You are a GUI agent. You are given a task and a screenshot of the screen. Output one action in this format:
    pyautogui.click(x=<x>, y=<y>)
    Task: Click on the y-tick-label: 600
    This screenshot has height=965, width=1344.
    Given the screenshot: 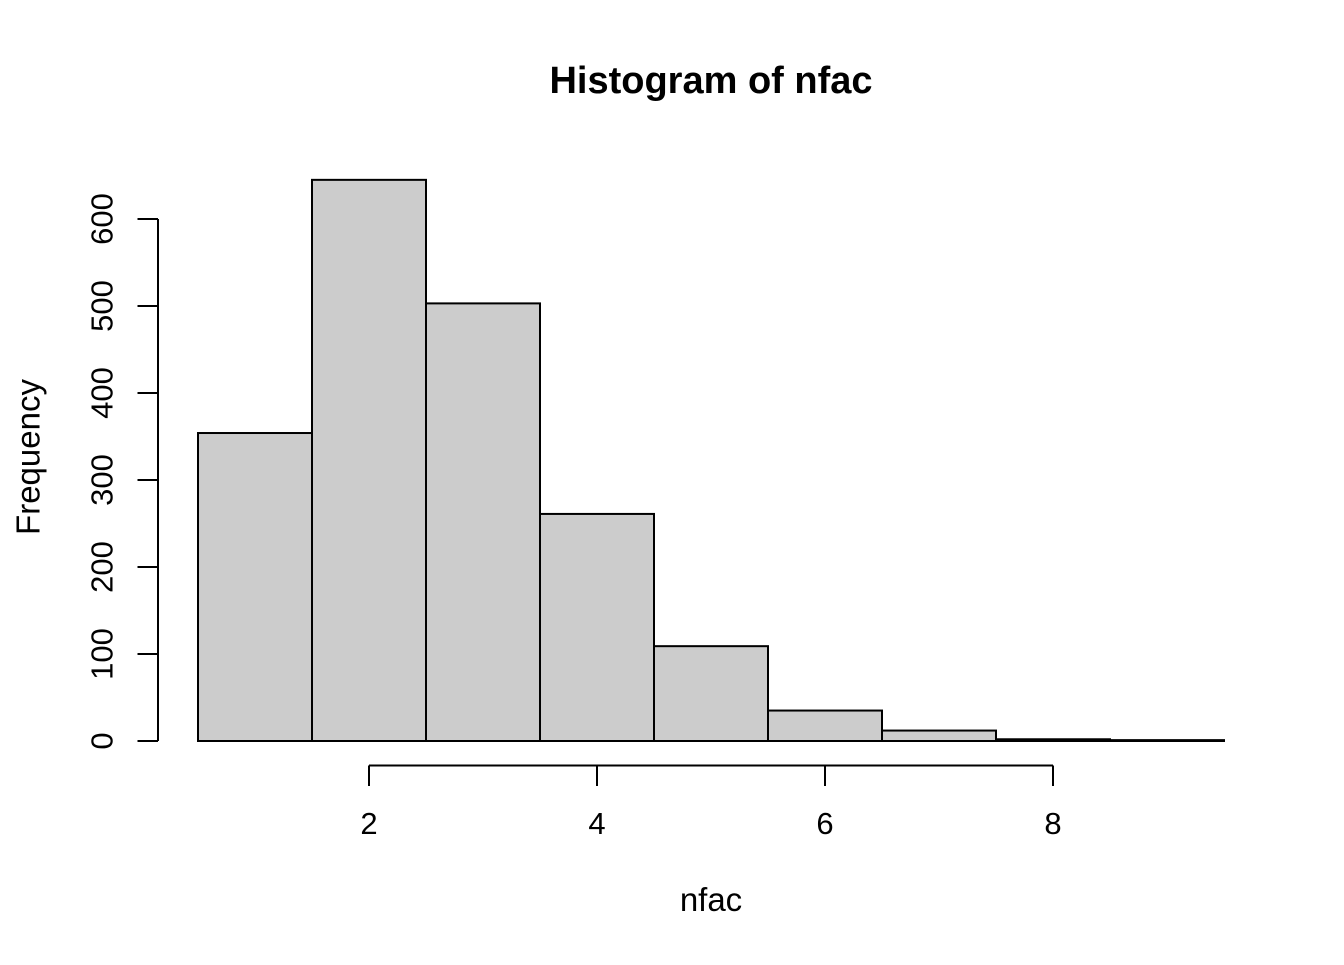 What is the action you would take?
    pyautogui.click(x=102, y=219)
    